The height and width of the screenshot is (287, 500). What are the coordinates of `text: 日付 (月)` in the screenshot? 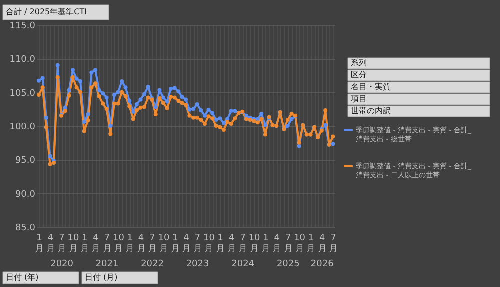 It's located at (101, 277).